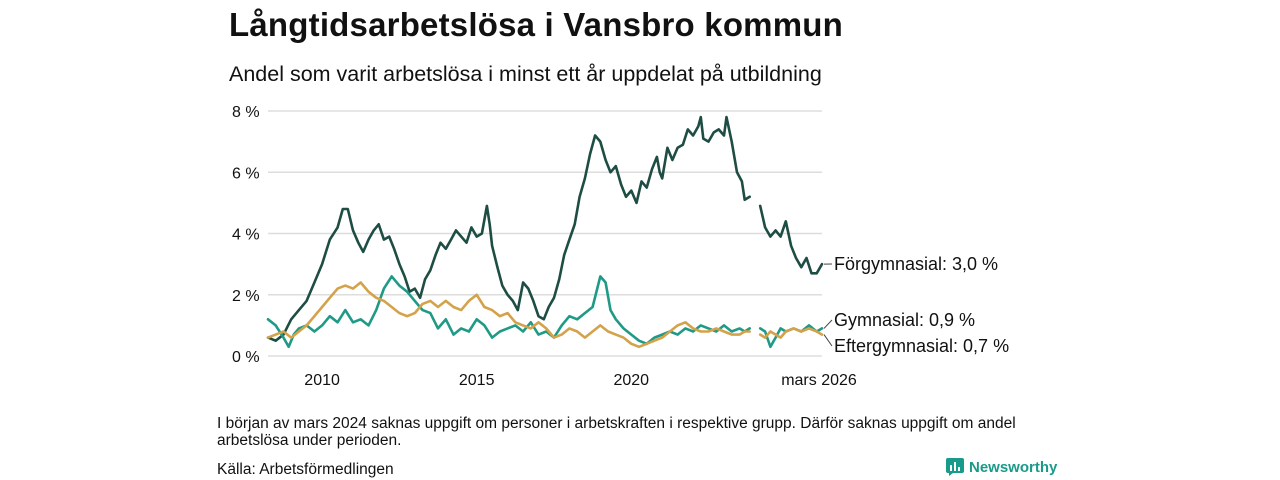 The image size is (1280, 480). What do you see at coordinates (536, 24) in the screenshot?
I see `chart-title: Långtidsarbetslösa i Vansbro kommun` at bounding box center [536, 24].